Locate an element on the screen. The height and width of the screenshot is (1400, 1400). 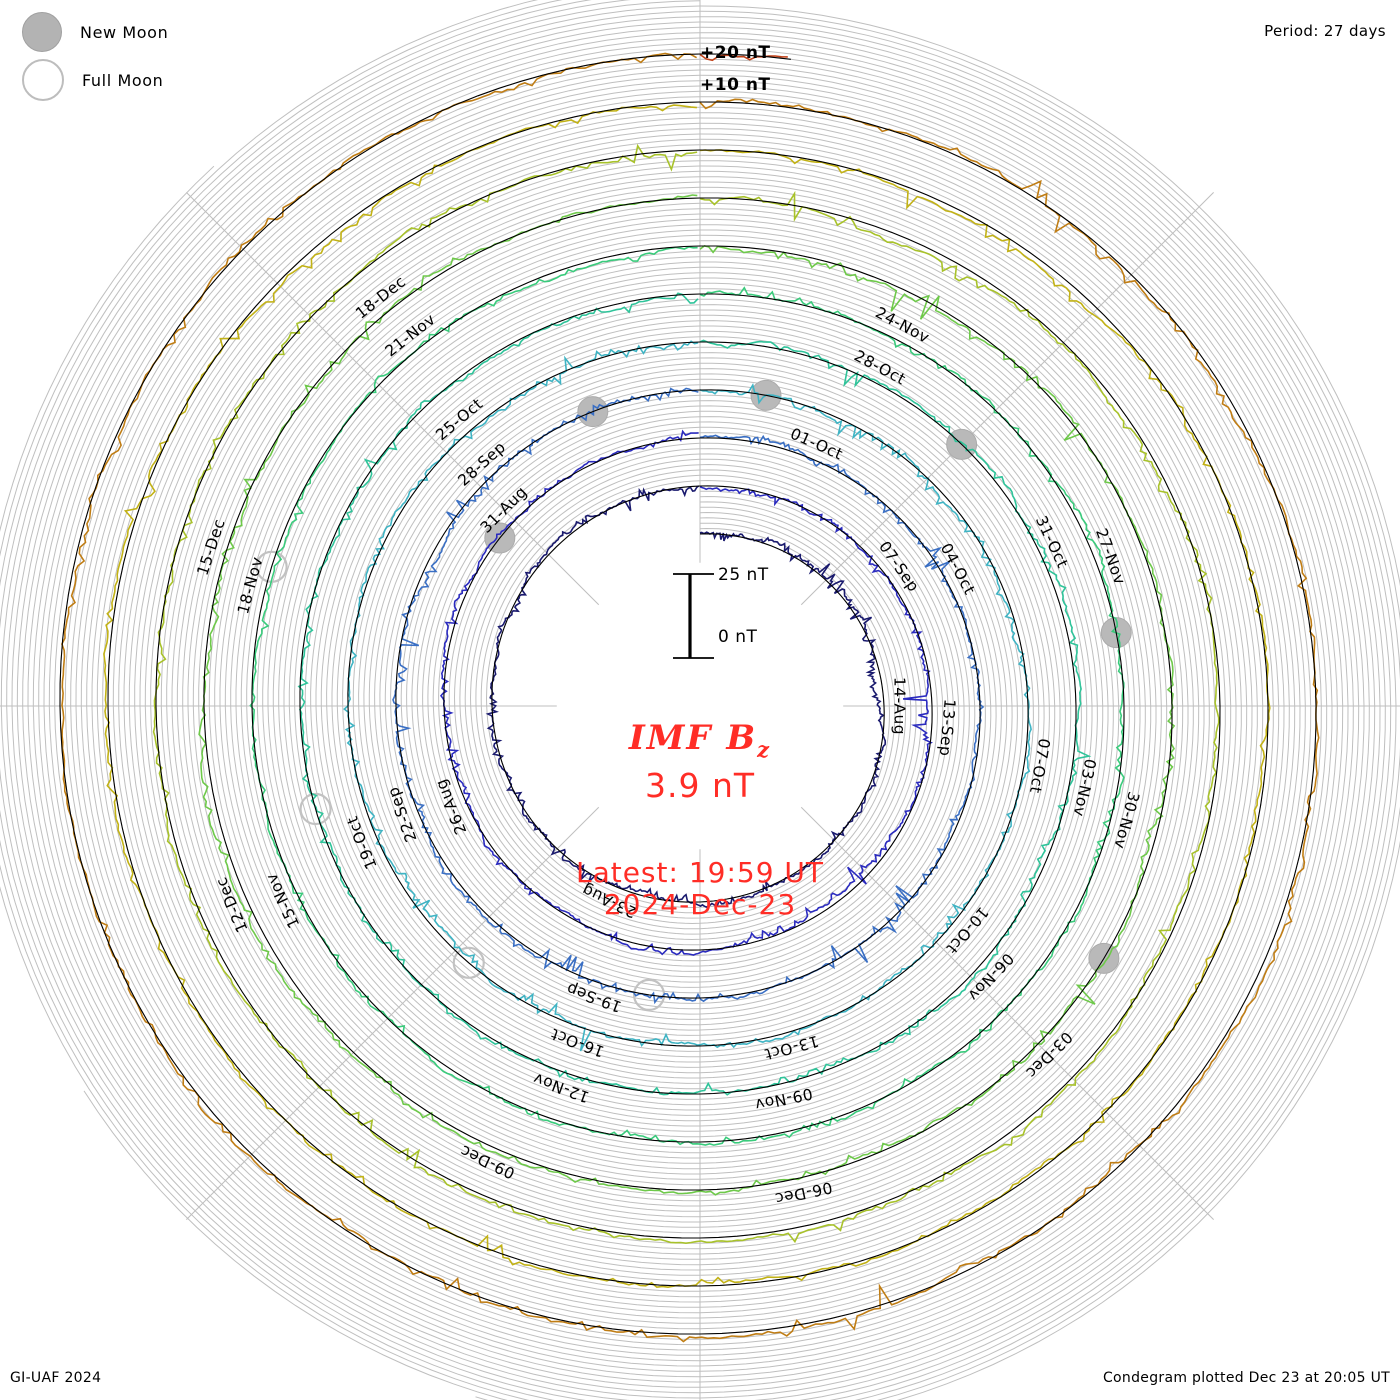
date-label: 19-Oct is located at coordinates (362, 842).